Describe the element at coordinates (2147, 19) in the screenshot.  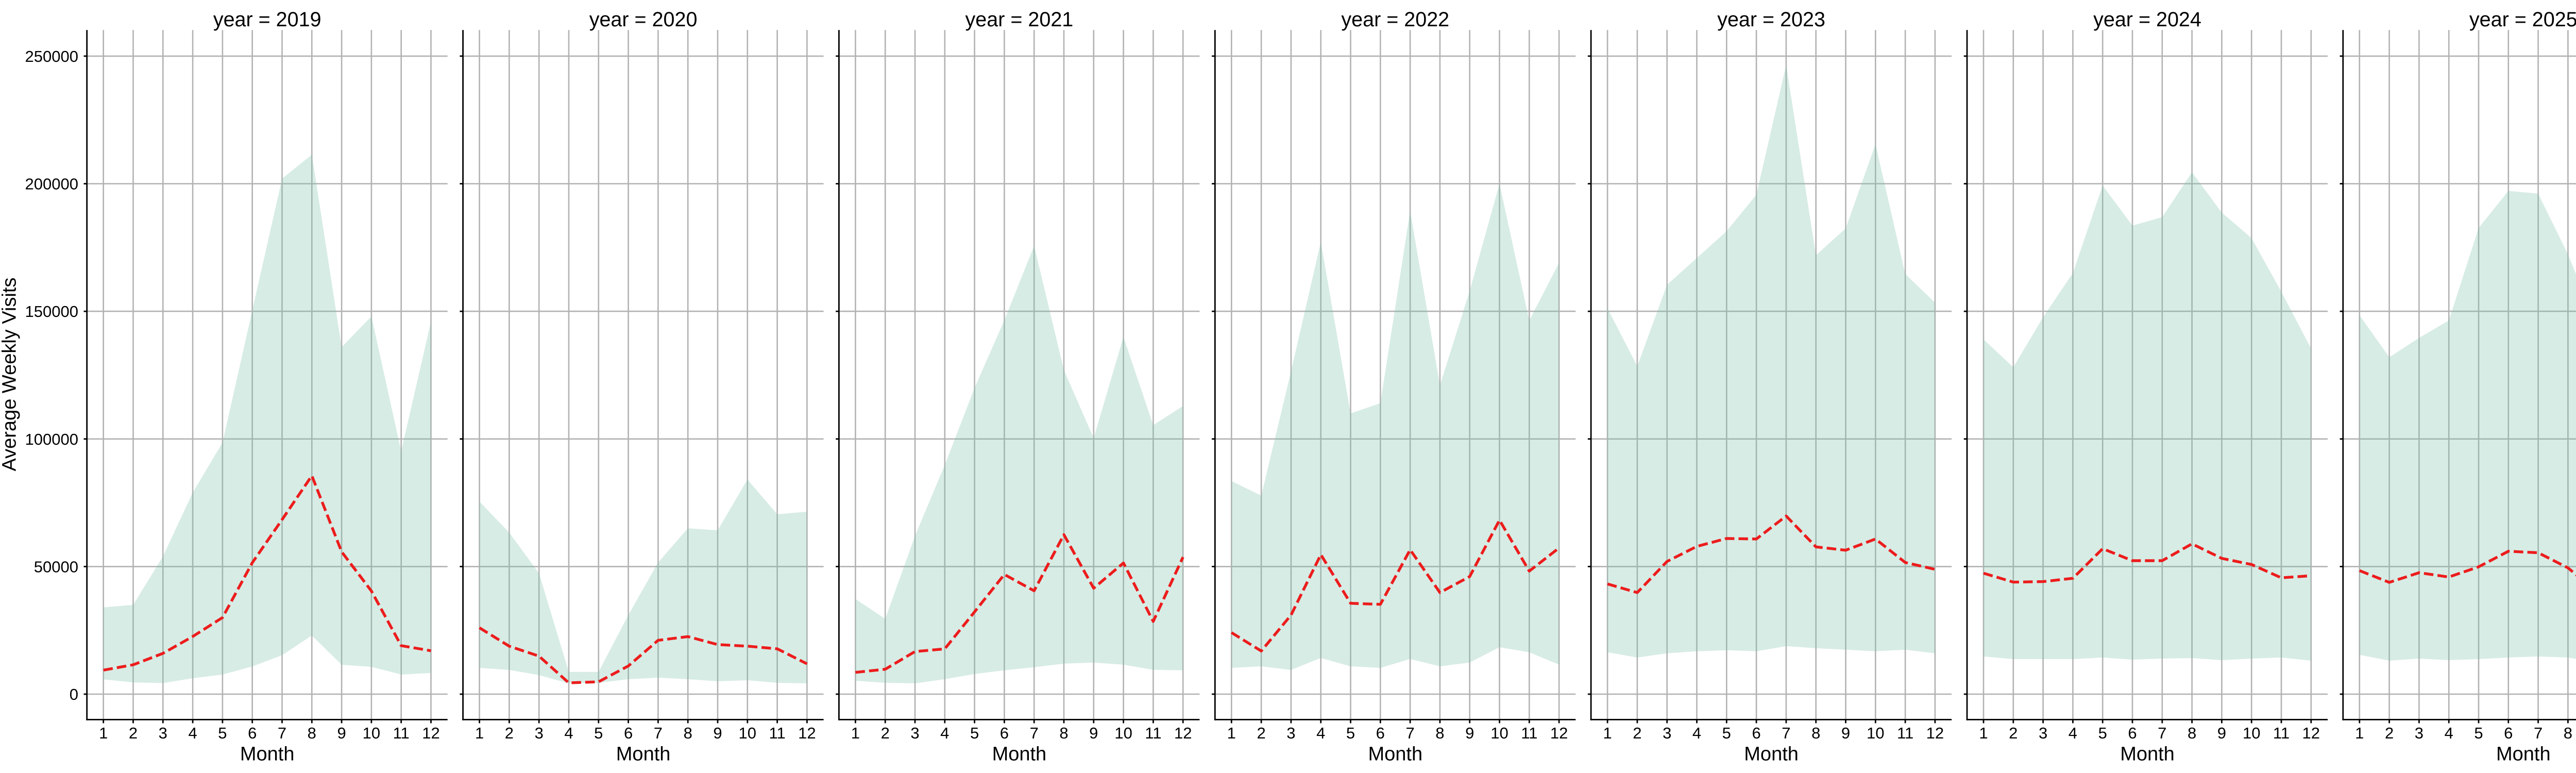
I see `svg-text: year = 2024` at that location.